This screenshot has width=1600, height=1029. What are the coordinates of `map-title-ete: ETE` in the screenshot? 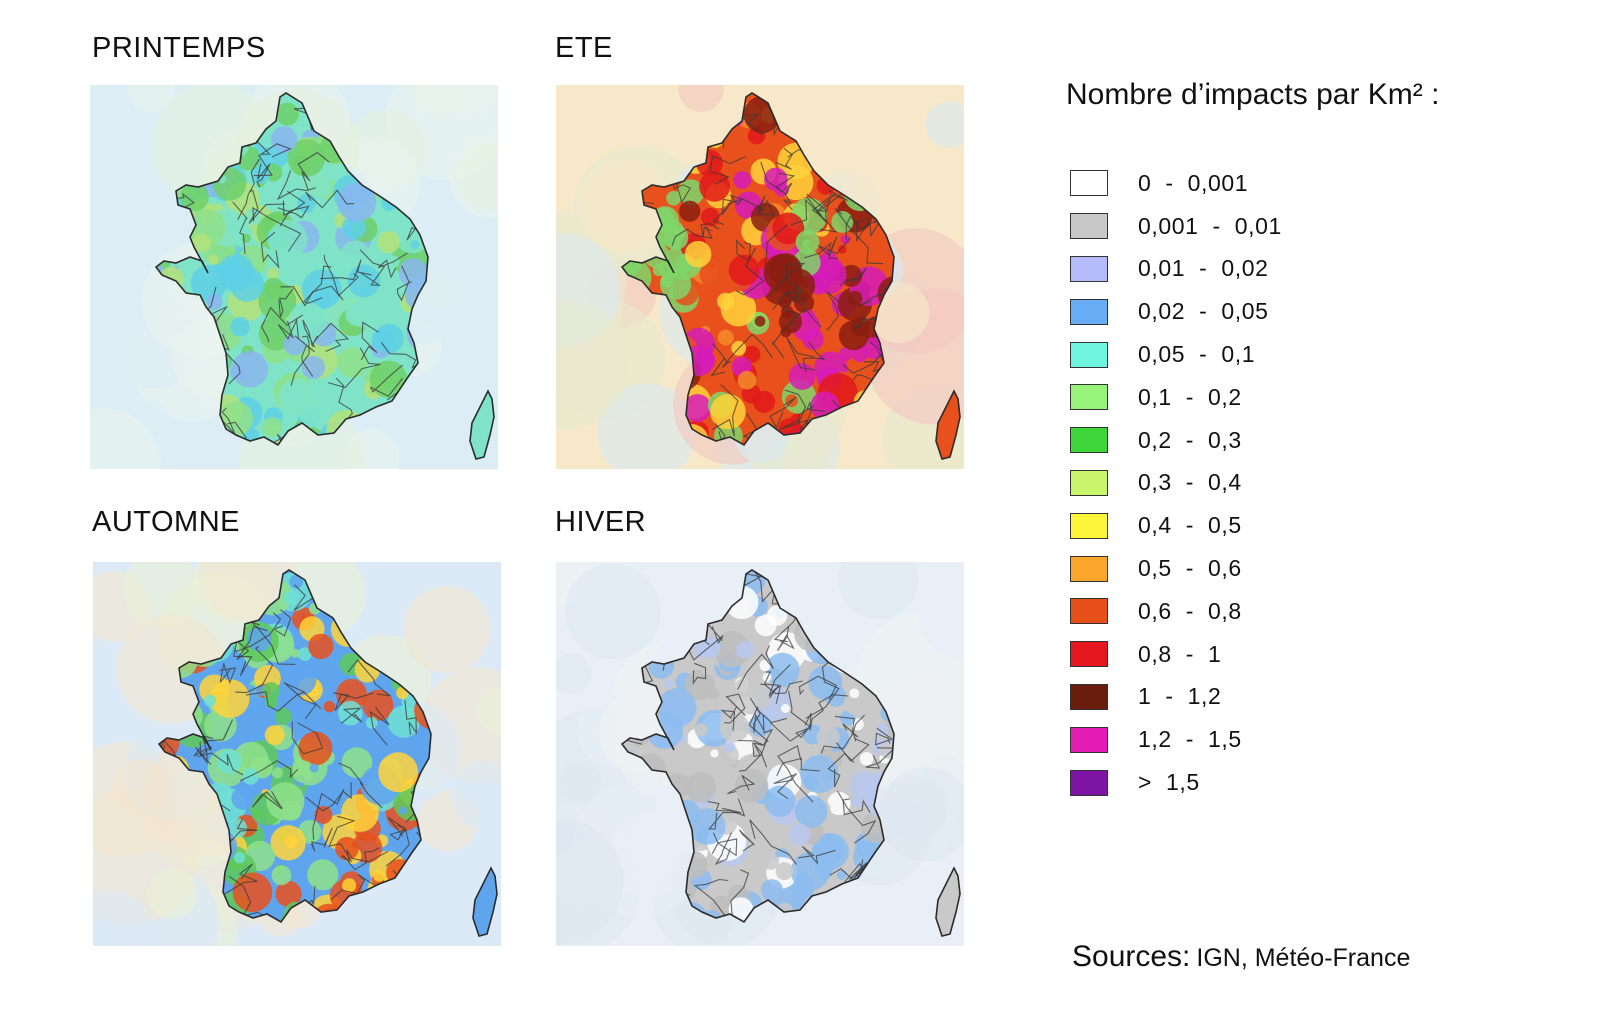 It's located at (584, 48).